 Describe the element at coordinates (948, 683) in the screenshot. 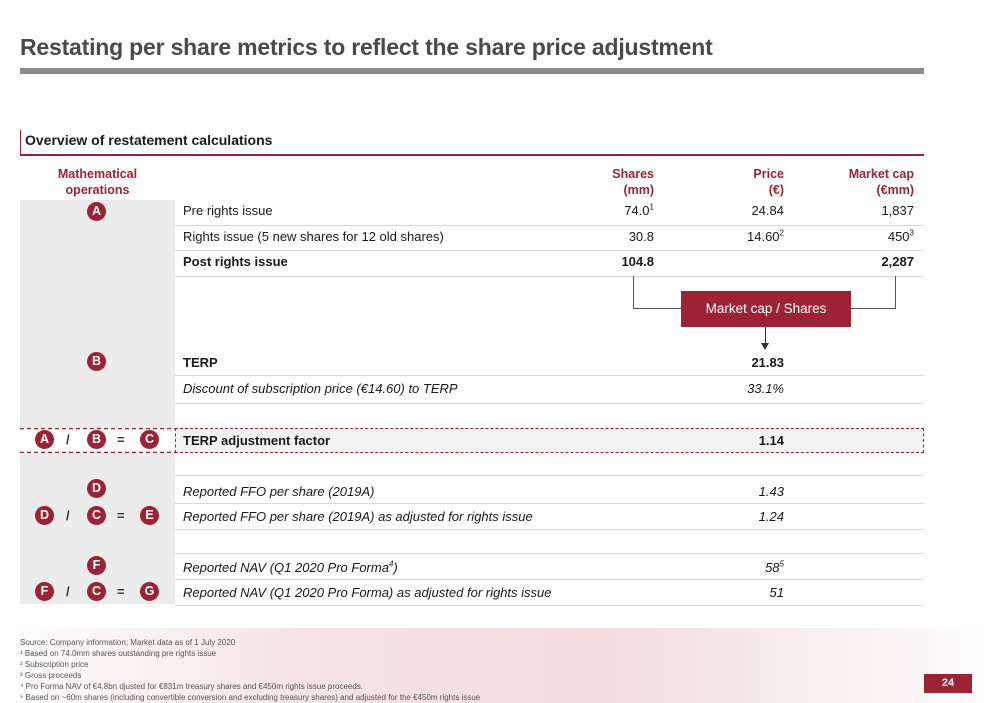

I see `page-number: 24` at that location.